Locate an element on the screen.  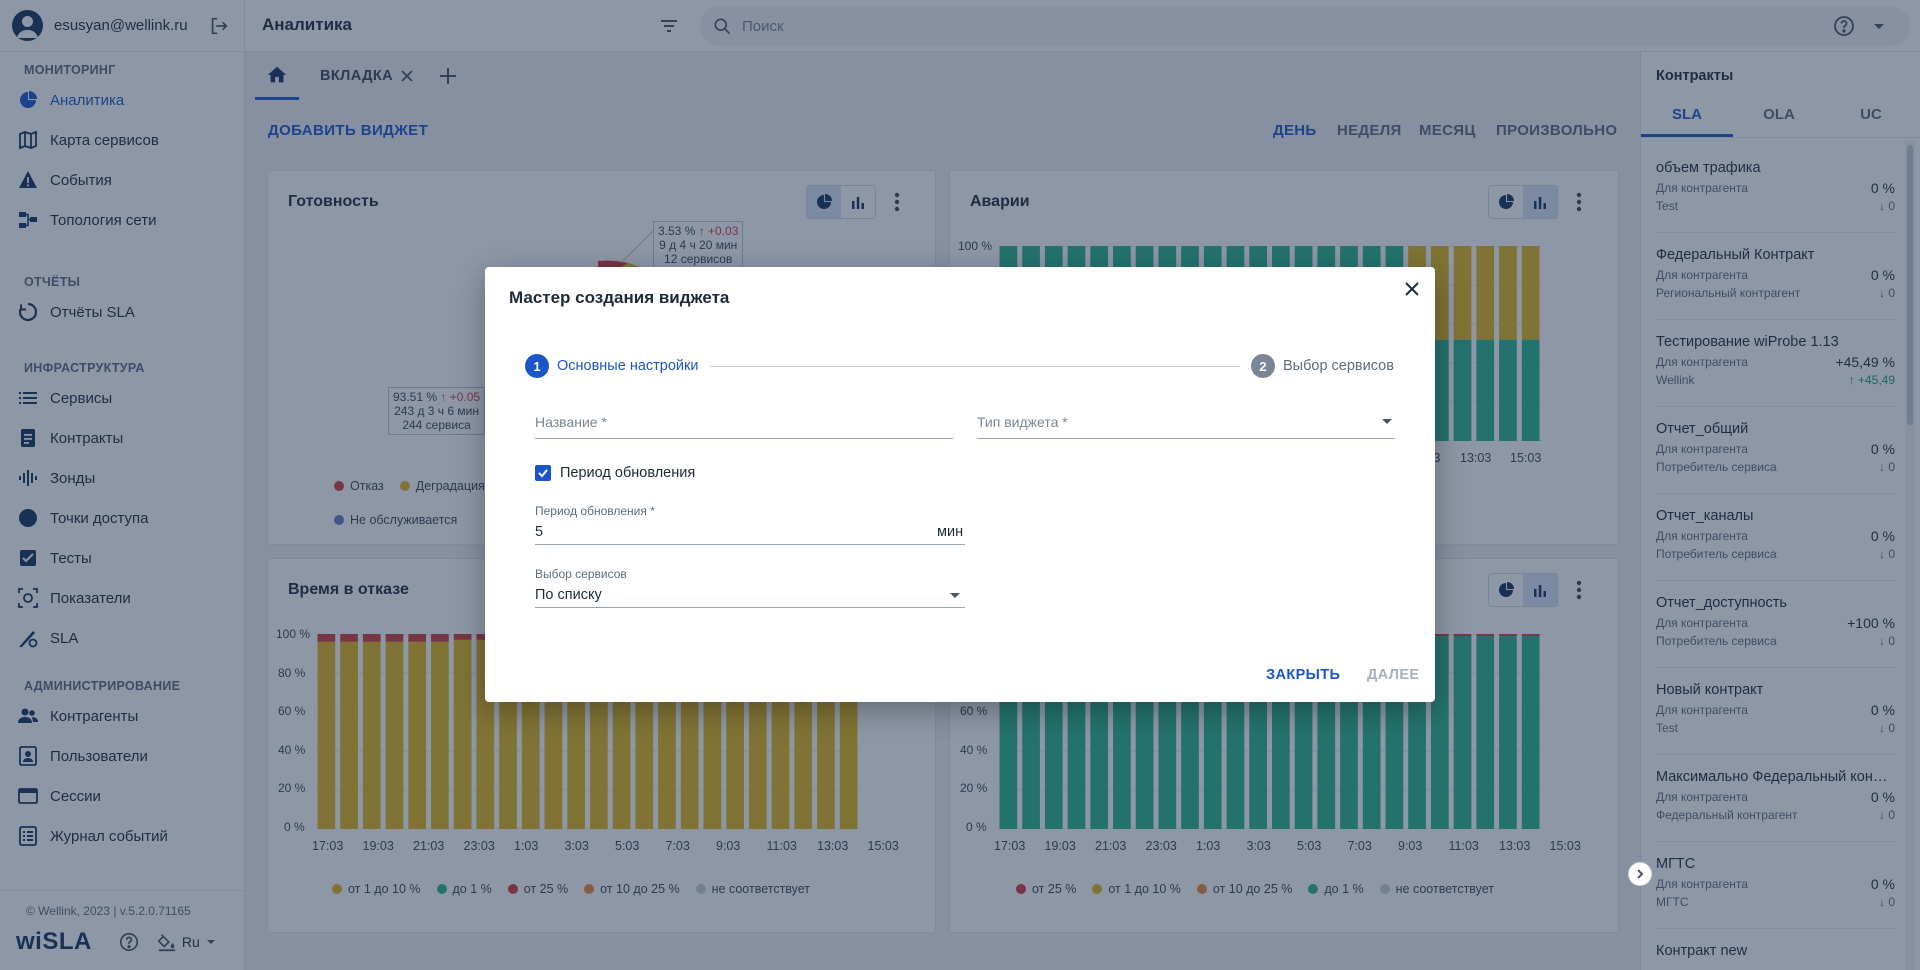
check-icon is located at coordinates (543, 473).